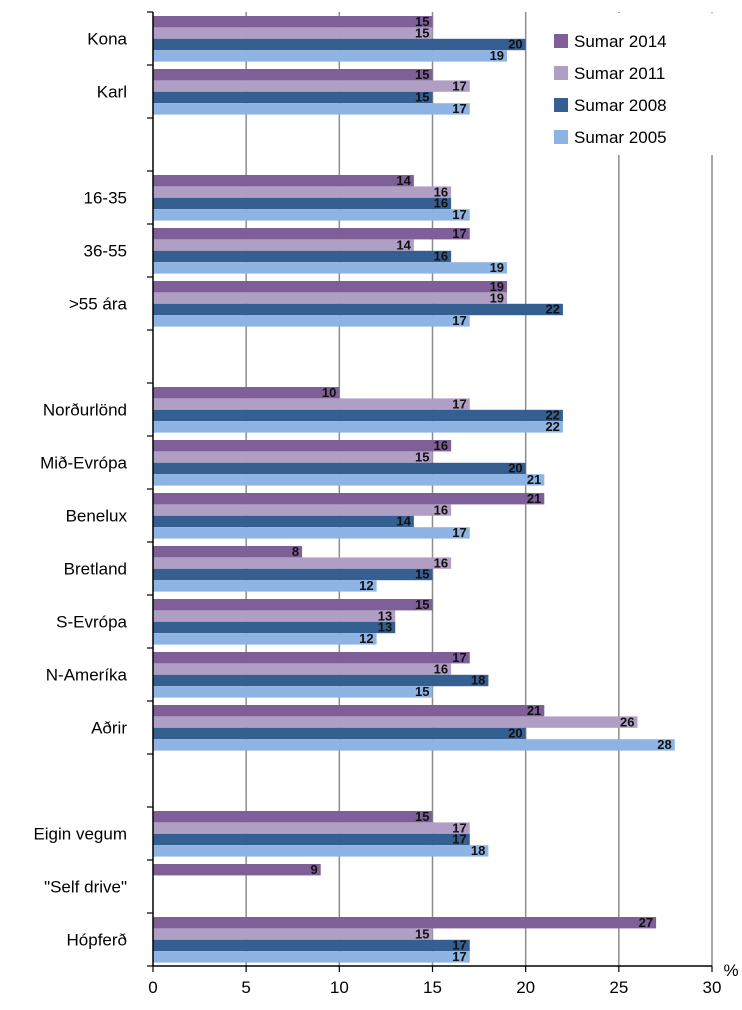  I want to click on category-label: Benelux, so click(97, 516).